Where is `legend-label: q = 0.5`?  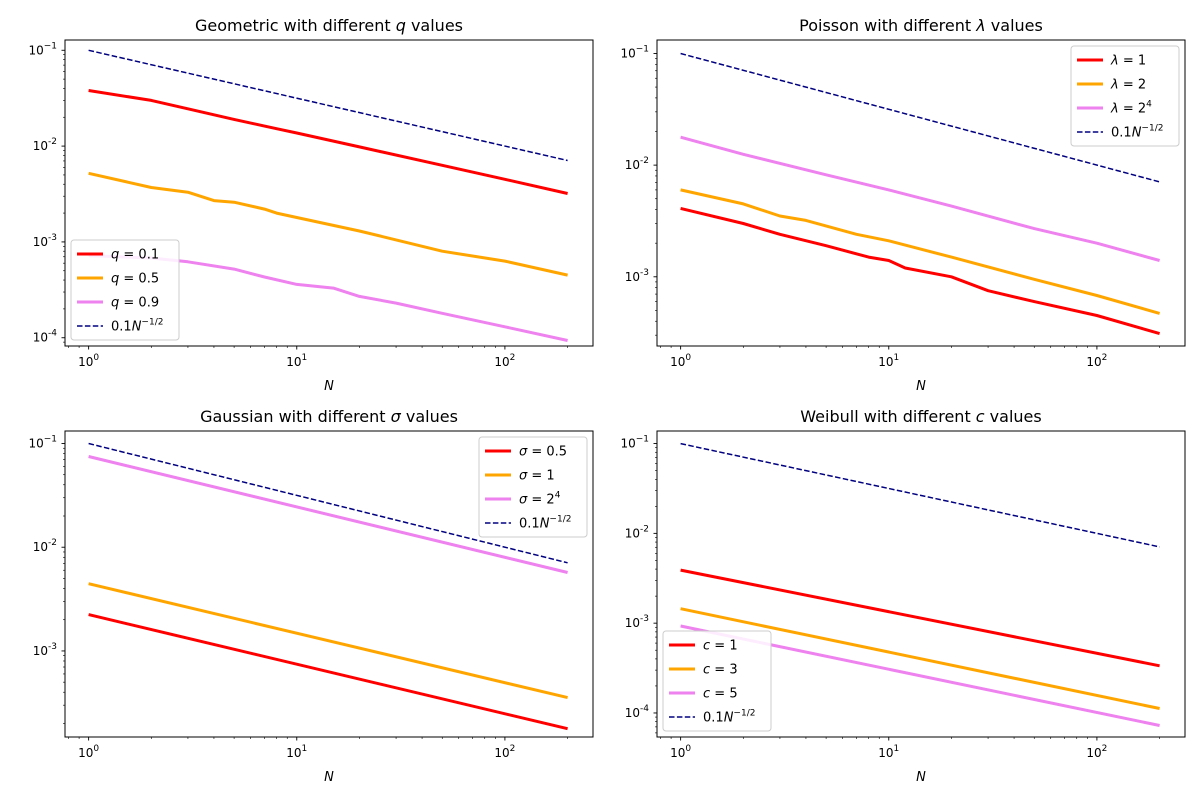
legend-label: q = 0.5 is located at coordinates (135, 279).